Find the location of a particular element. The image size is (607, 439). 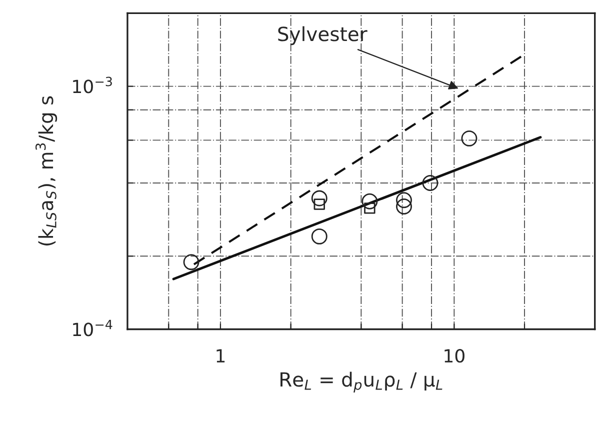

y-tick-label: 10$^{−4}$ is located at coordinates (92, 328).